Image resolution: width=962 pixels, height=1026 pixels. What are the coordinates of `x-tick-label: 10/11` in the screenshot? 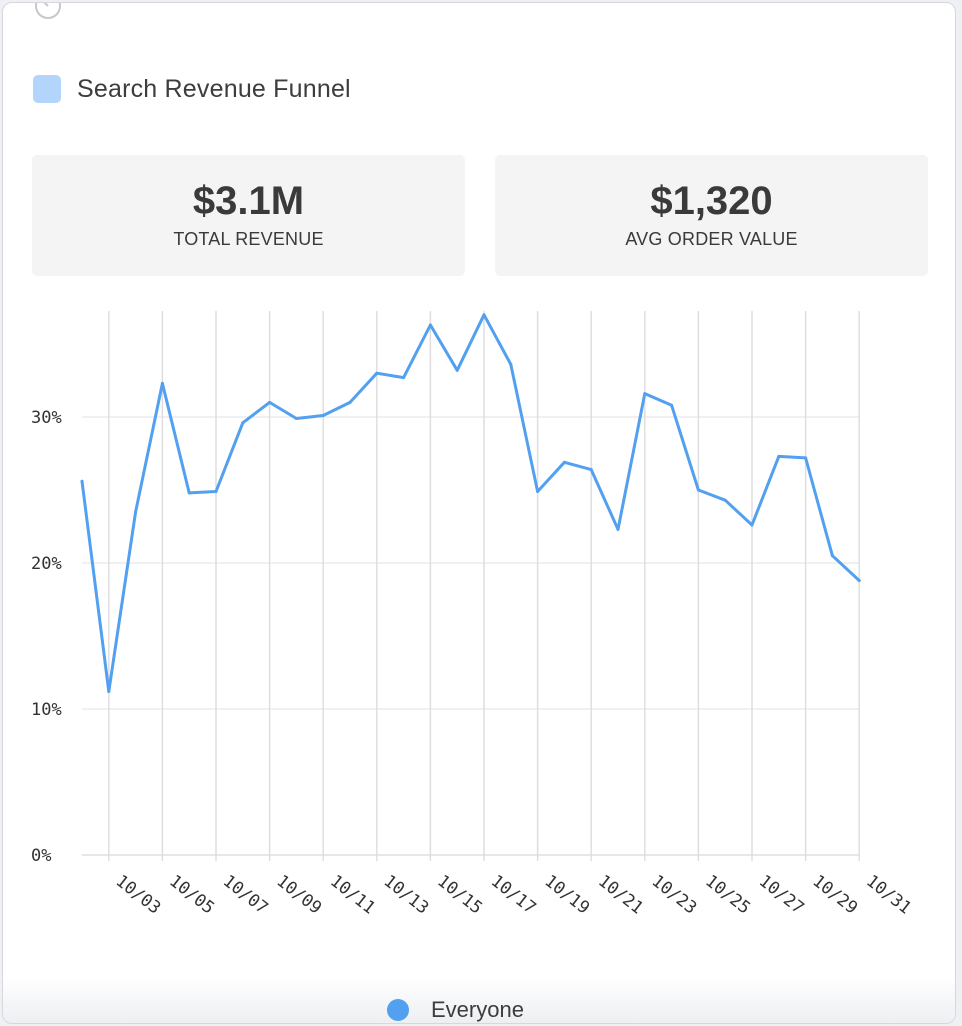 It's located at (352, 894).